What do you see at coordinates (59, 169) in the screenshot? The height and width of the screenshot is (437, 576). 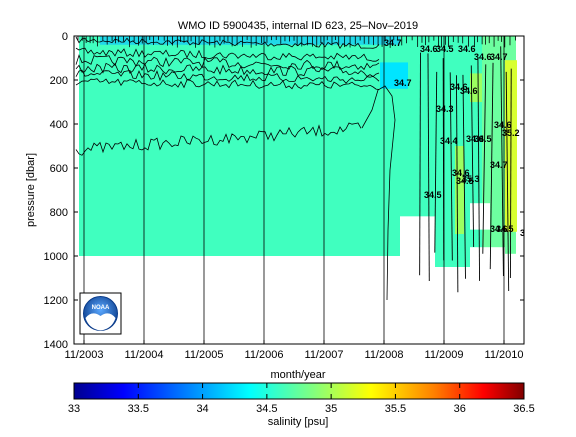 I see `y-tick-label: 600` at bounding box center [59, 169].